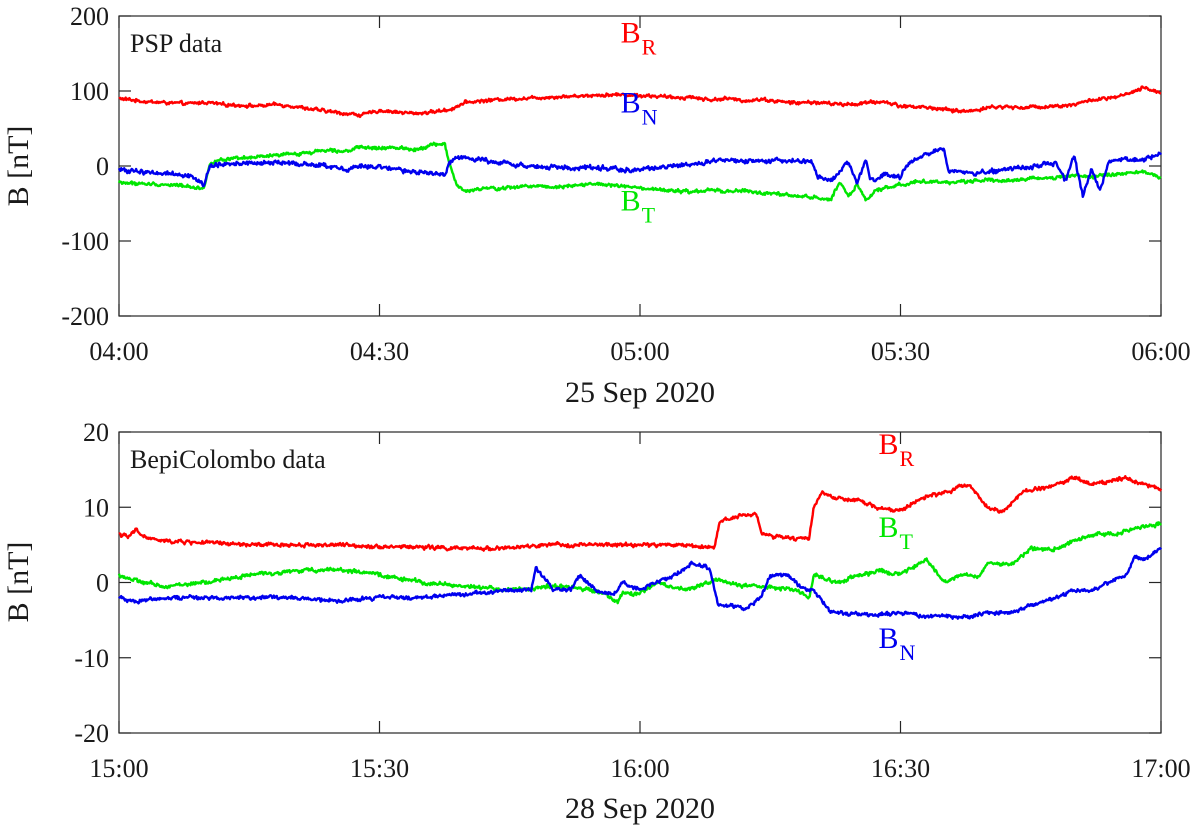  Describe the element at coordinates (118, 351) in the screenshot. I see `x-tick-label: 04:00` at that location.